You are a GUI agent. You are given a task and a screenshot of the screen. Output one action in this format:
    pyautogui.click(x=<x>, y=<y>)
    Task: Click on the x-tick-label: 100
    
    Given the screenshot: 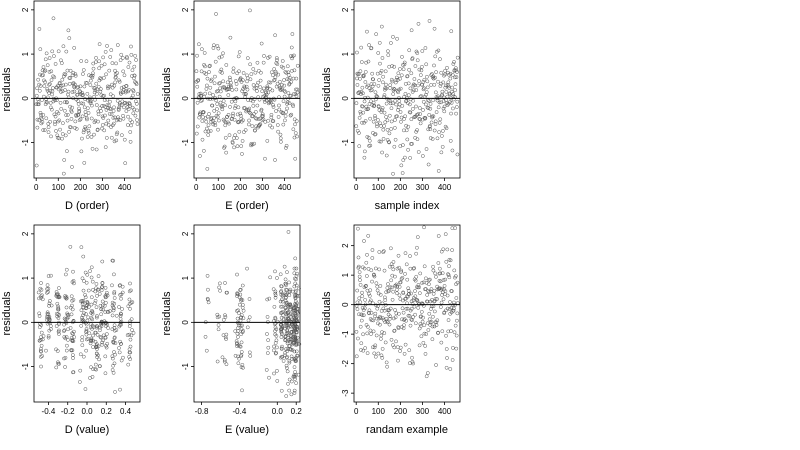 What is the action you would take?
    pyautogui.click(x=219, y=187)
    